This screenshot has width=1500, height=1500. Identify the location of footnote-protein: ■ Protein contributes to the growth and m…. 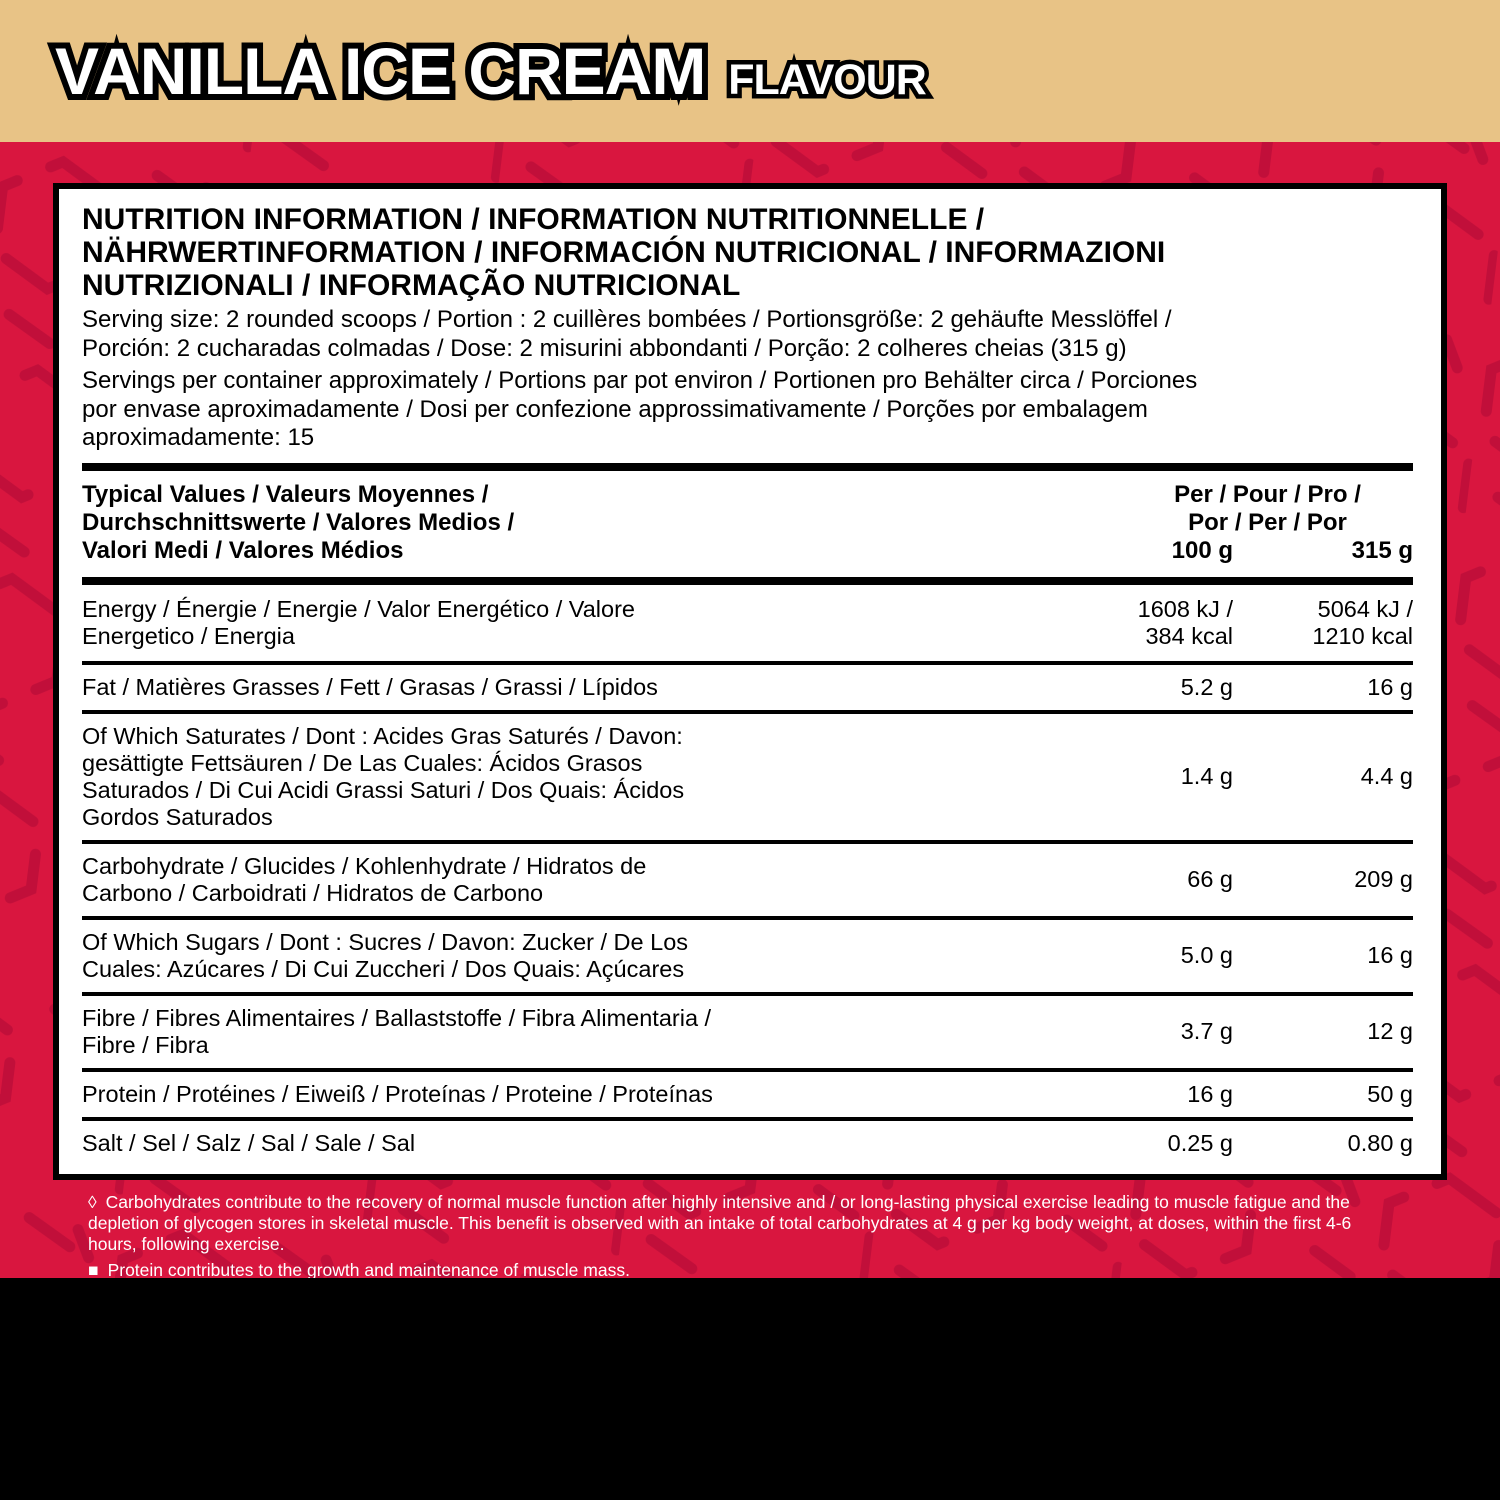
(764, 1269).